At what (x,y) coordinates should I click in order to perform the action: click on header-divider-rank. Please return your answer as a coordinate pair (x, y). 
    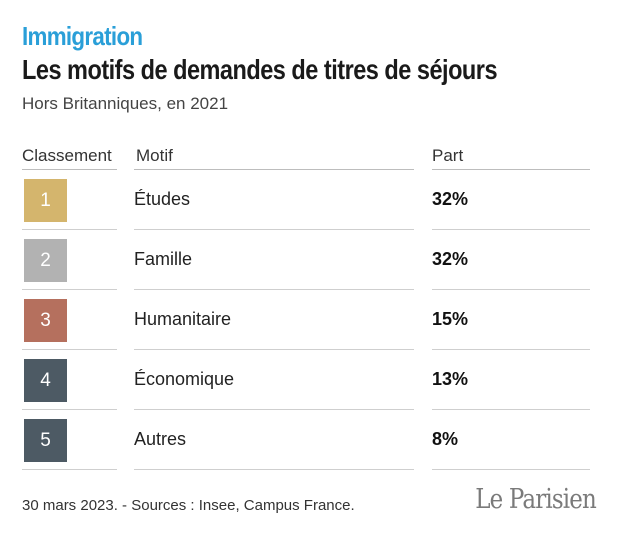
    Looking at the image, I should click on (69, 169).